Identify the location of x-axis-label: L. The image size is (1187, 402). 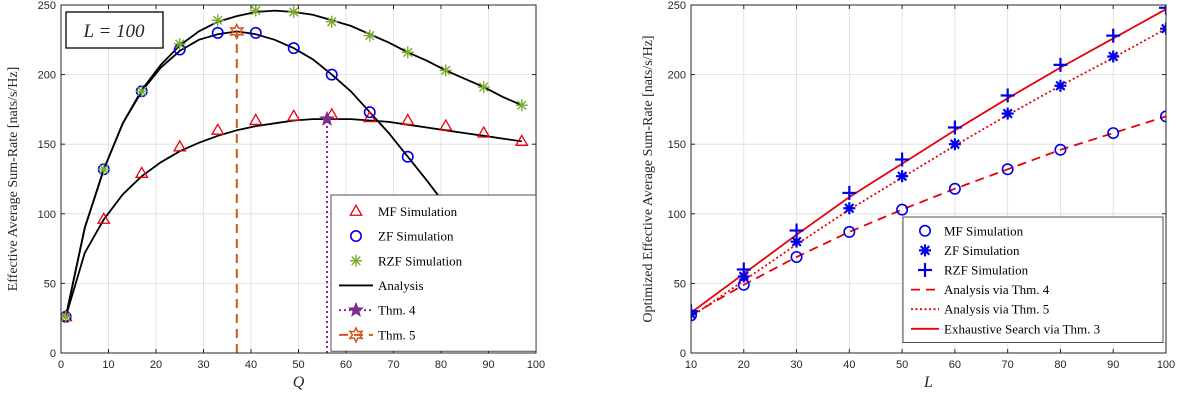
(928, 382).